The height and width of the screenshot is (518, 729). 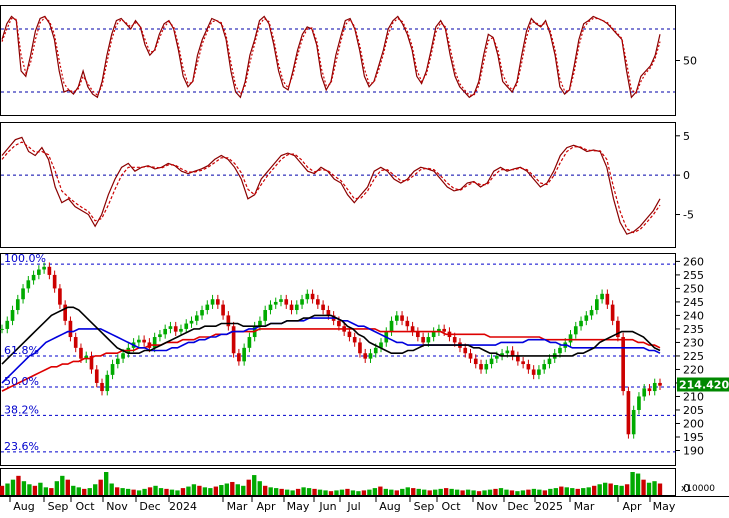 What do you see at coordinates (21, 409) in the screenshot?
I see `fibonacci-label: 38.2%` at bounding box center [21, 409].